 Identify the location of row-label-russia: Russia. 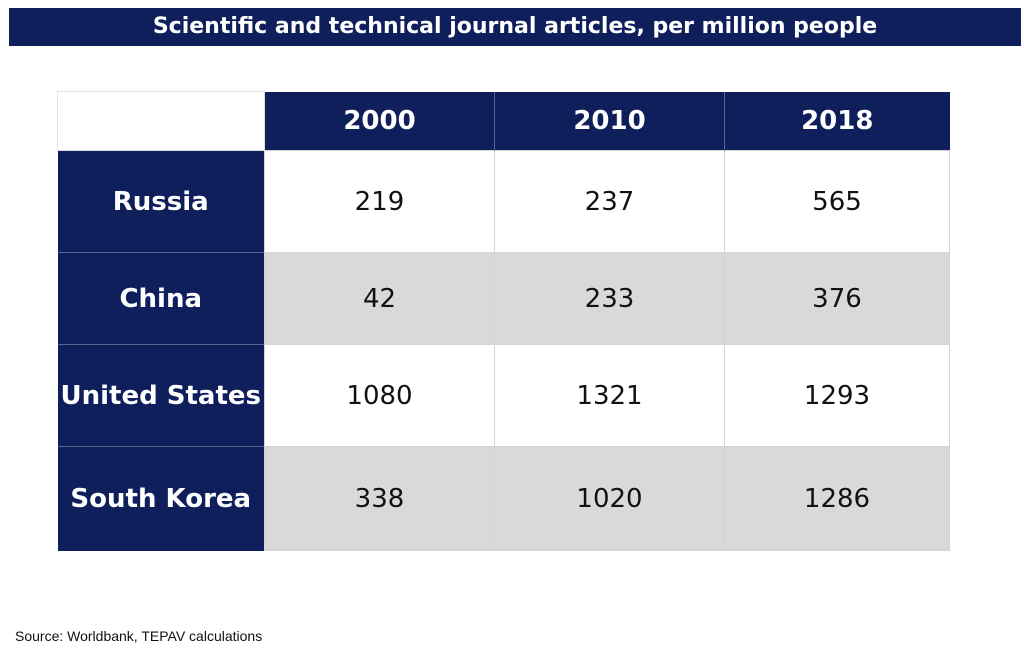
(161, 201).